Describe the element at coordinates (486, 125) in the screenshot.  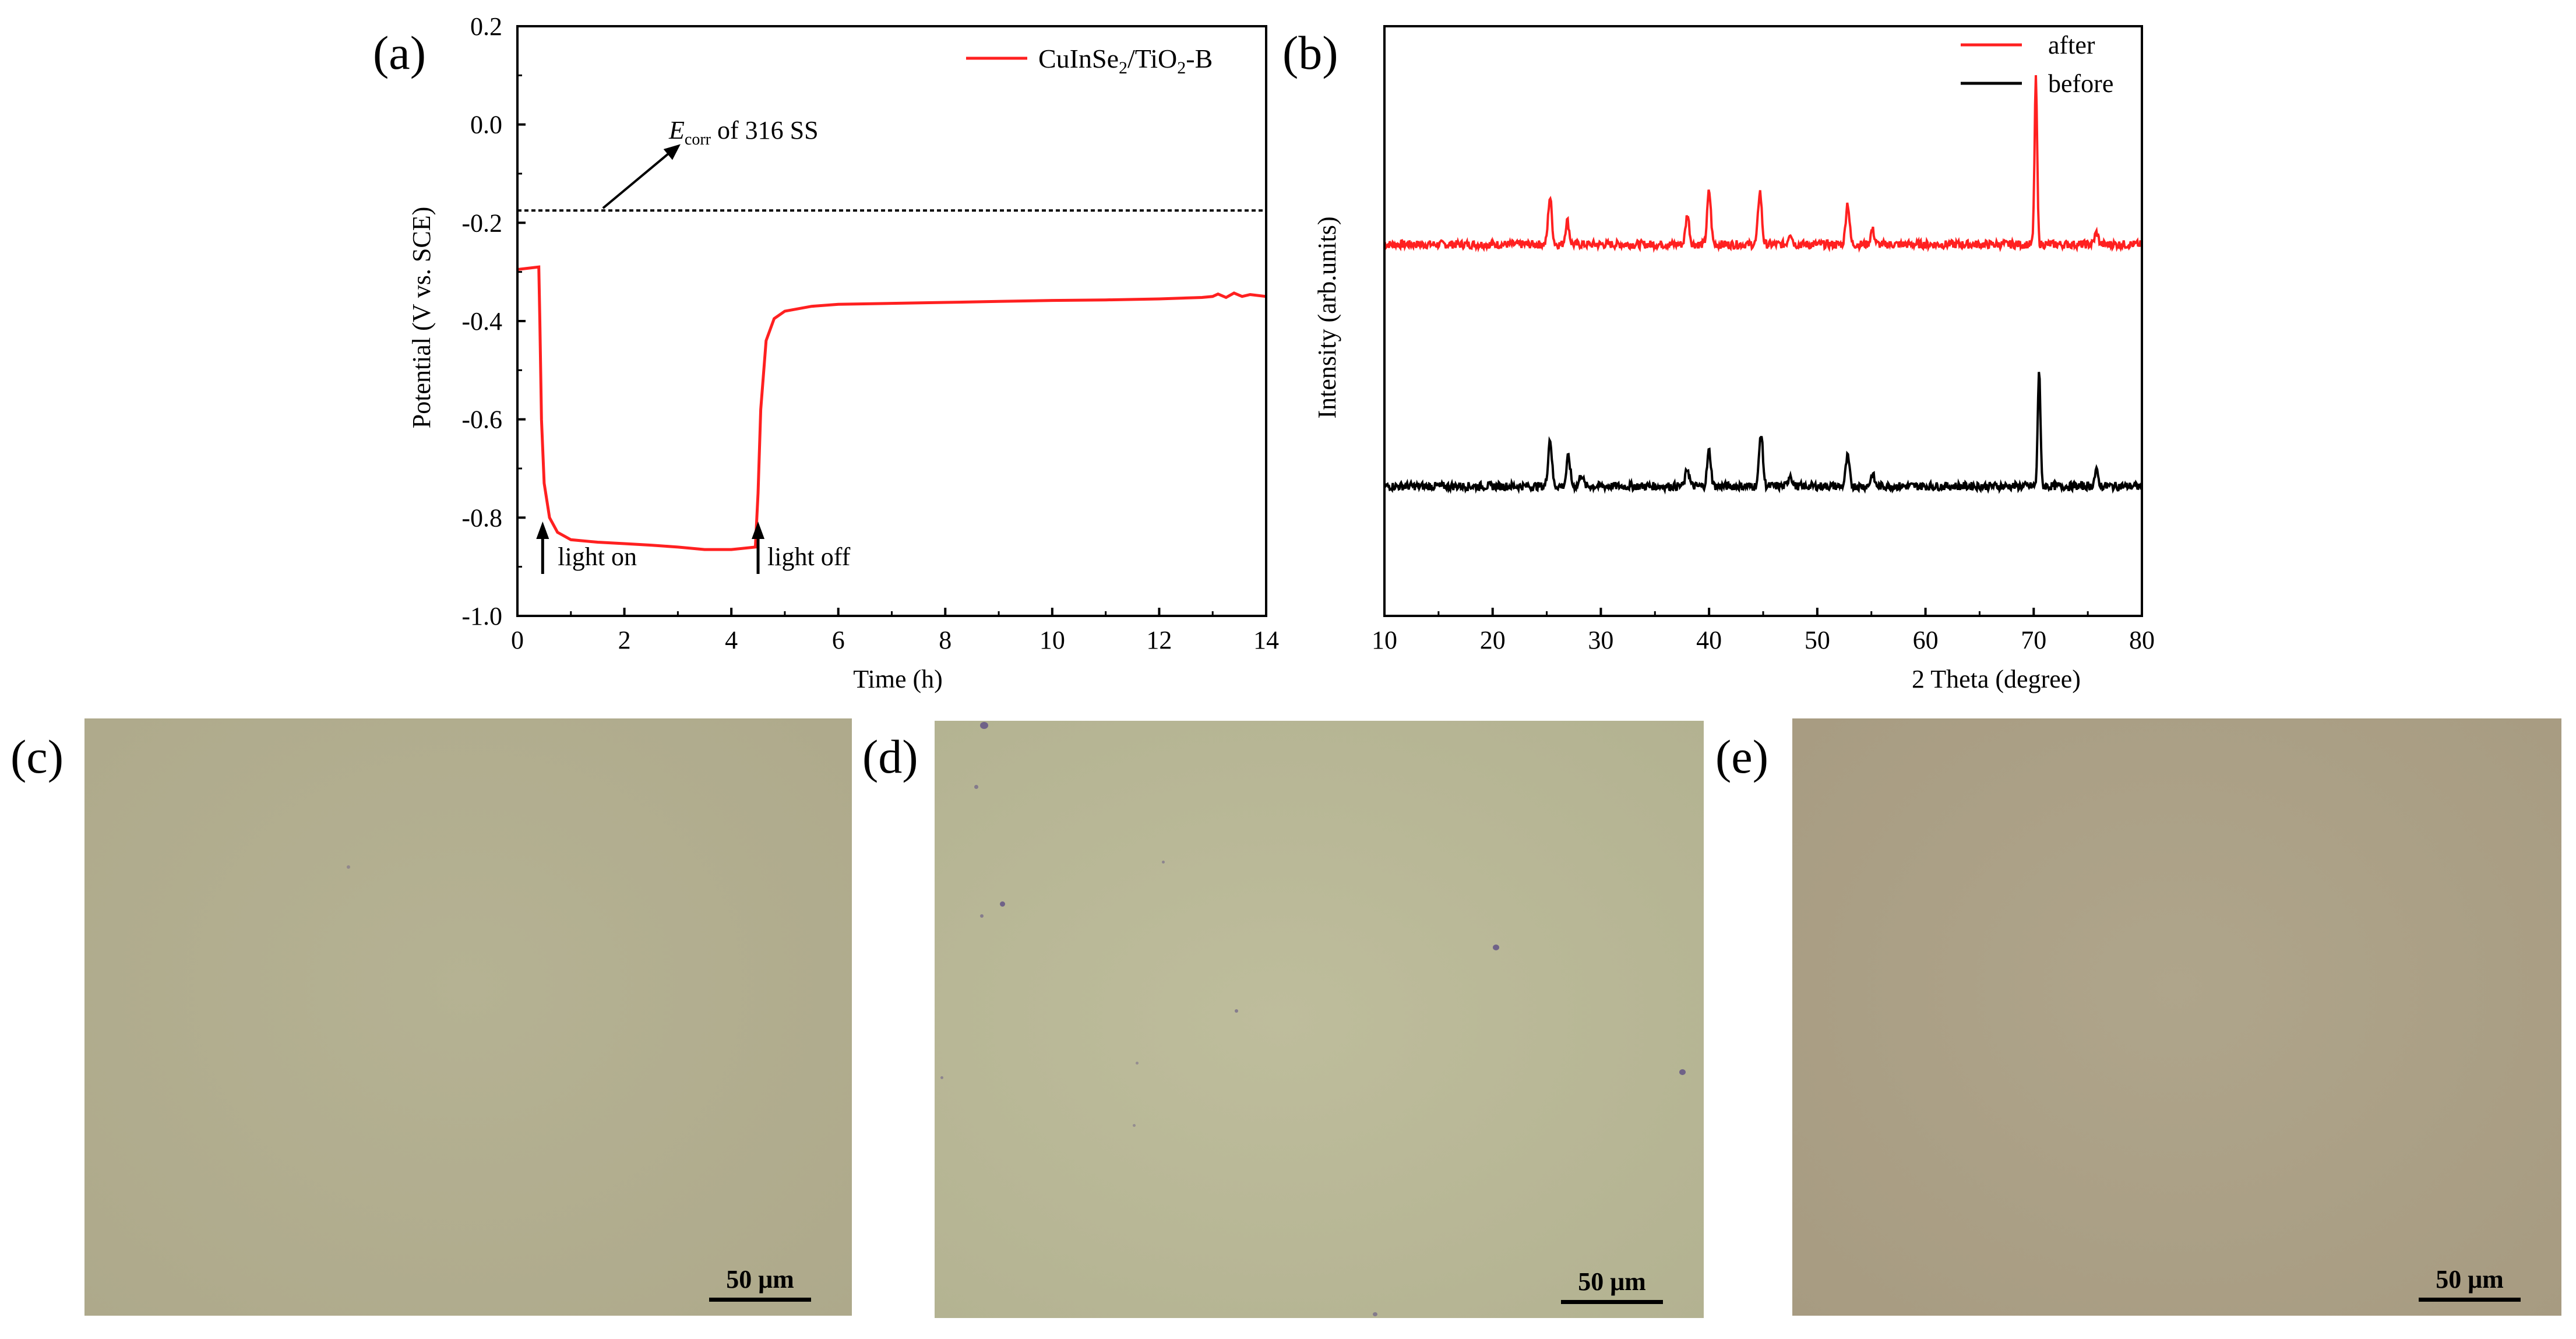
I see `y-tick-label: 0.0` at that location.